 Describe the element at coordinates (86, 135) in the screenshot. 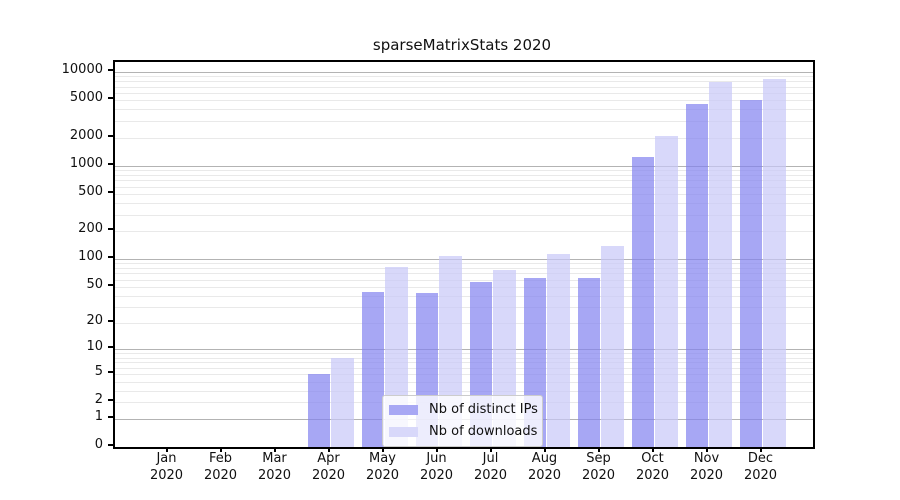

I see `y-tick-label: 2000` at that location.